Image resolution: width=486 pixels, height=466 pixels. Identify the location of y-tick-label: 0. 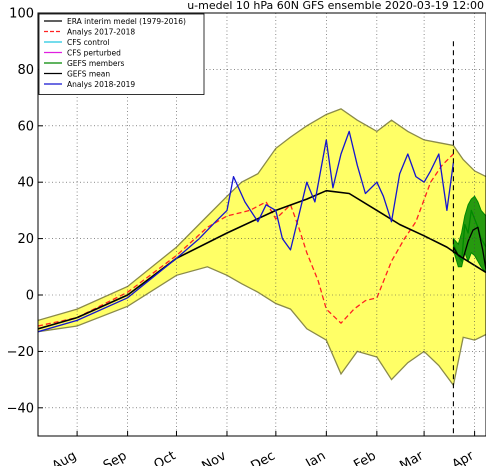
(30, 296).